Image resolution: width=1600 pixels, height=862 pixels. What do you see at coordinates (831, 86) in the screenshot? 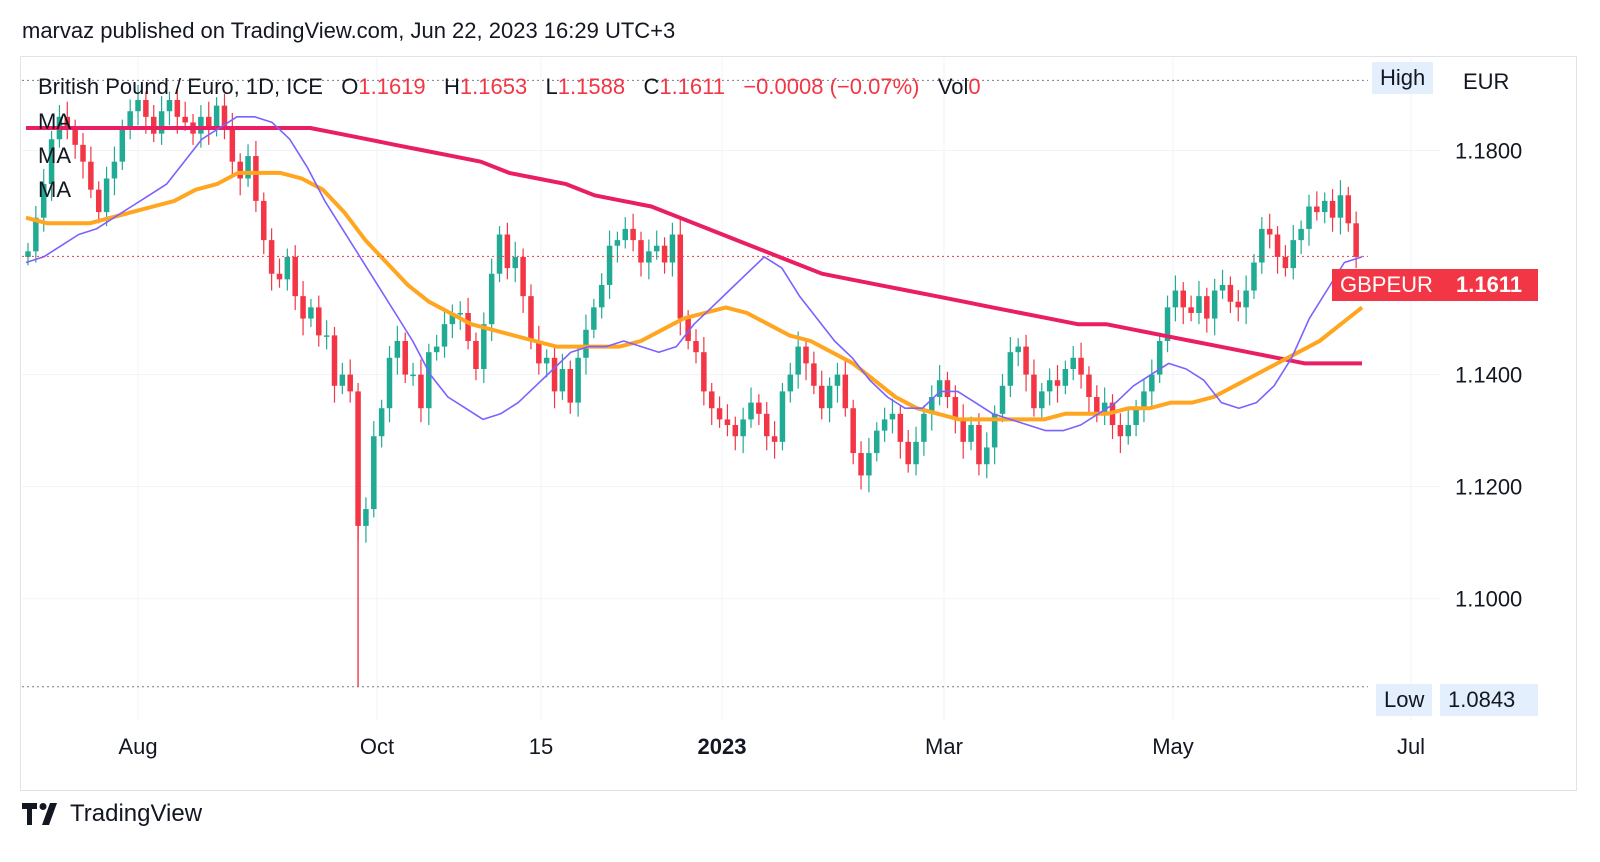
I see `change-value: −0.0008 (−0.07%)` at bounding box center [831, 86].